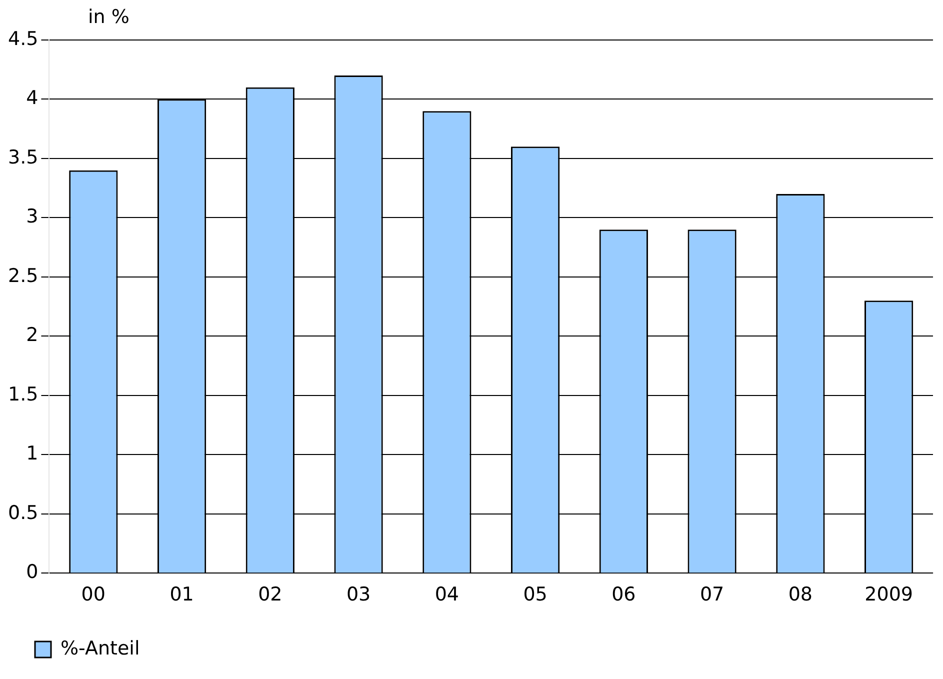 Image resolution: width=943 pixels, height=679 pixels. I want to click on y-tick-label: 3, so click(32, 217).